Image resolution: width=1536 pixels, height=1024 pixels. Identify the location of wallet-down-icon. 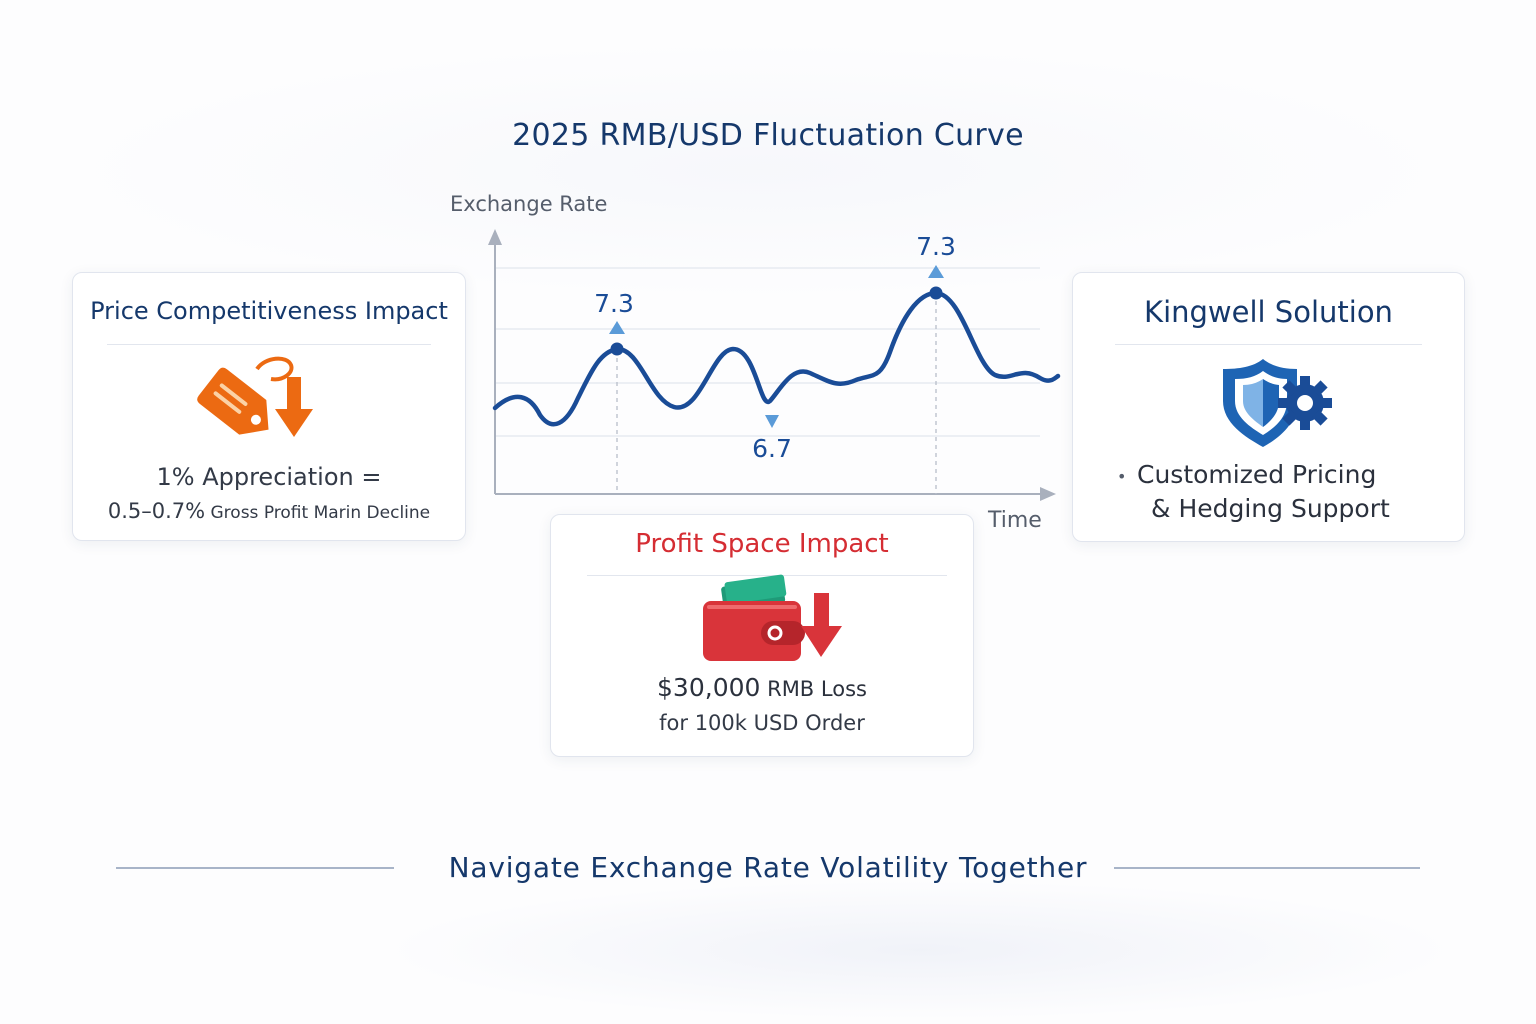
(772, 617).